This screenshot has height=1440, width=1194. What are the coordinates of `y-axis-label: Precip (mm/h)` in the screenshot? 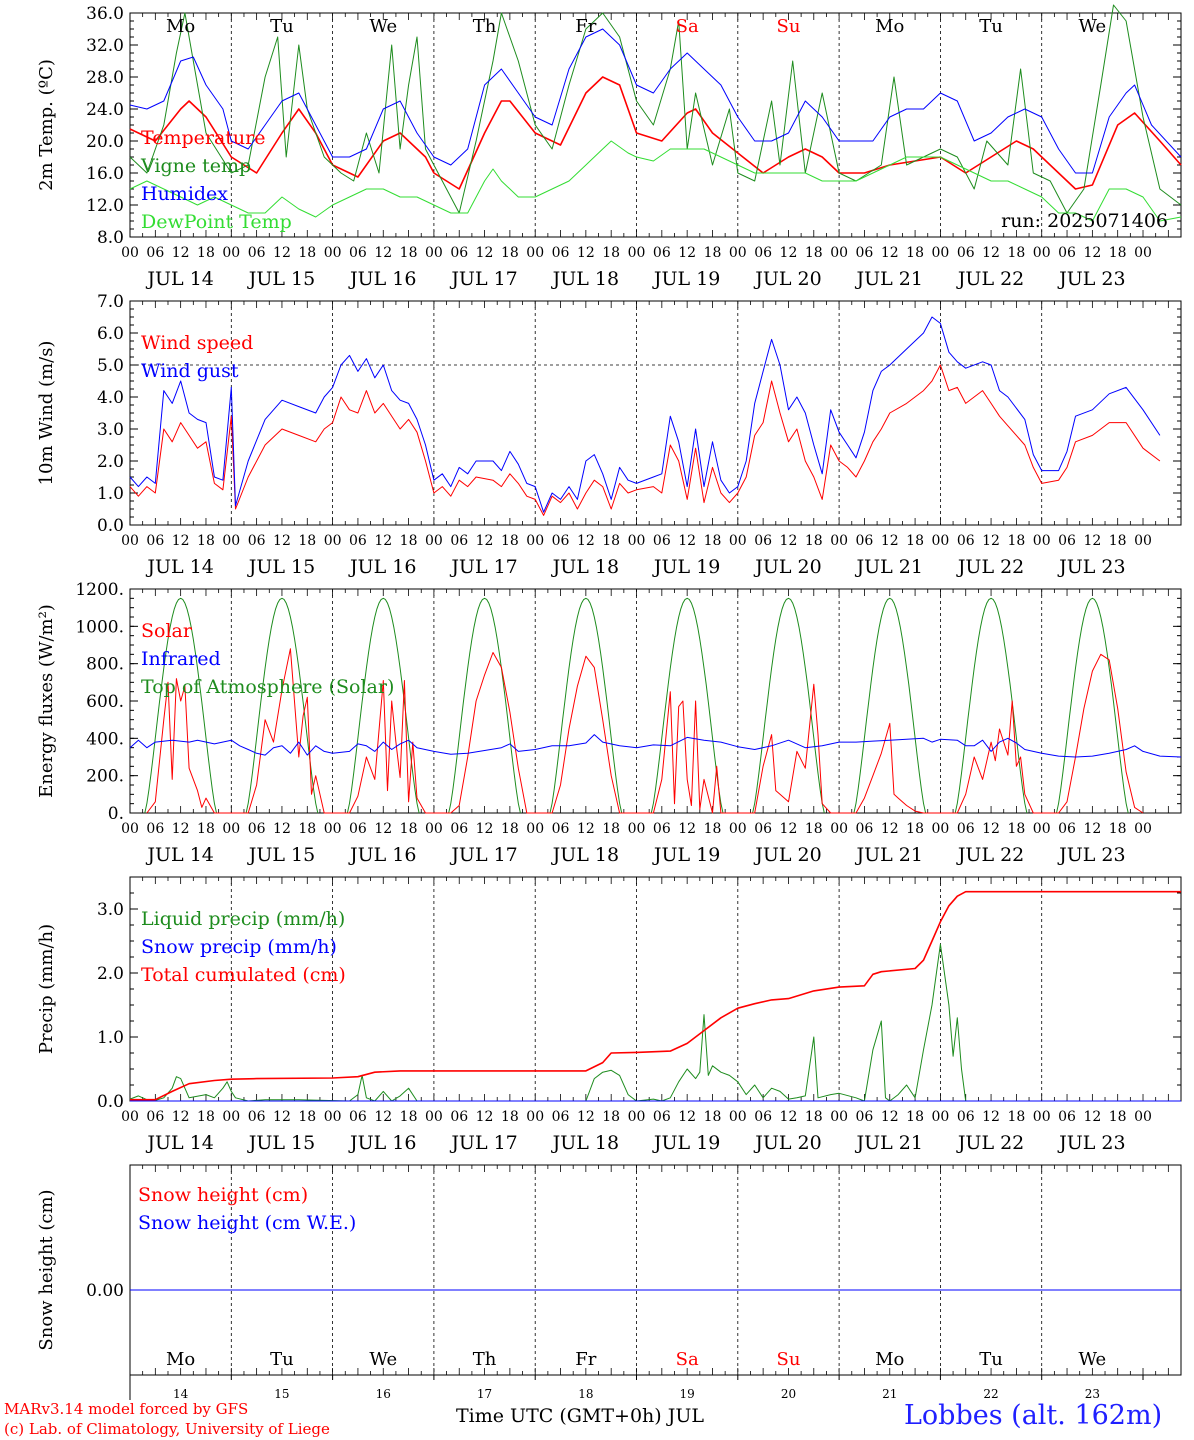 It's located at (46, 989).